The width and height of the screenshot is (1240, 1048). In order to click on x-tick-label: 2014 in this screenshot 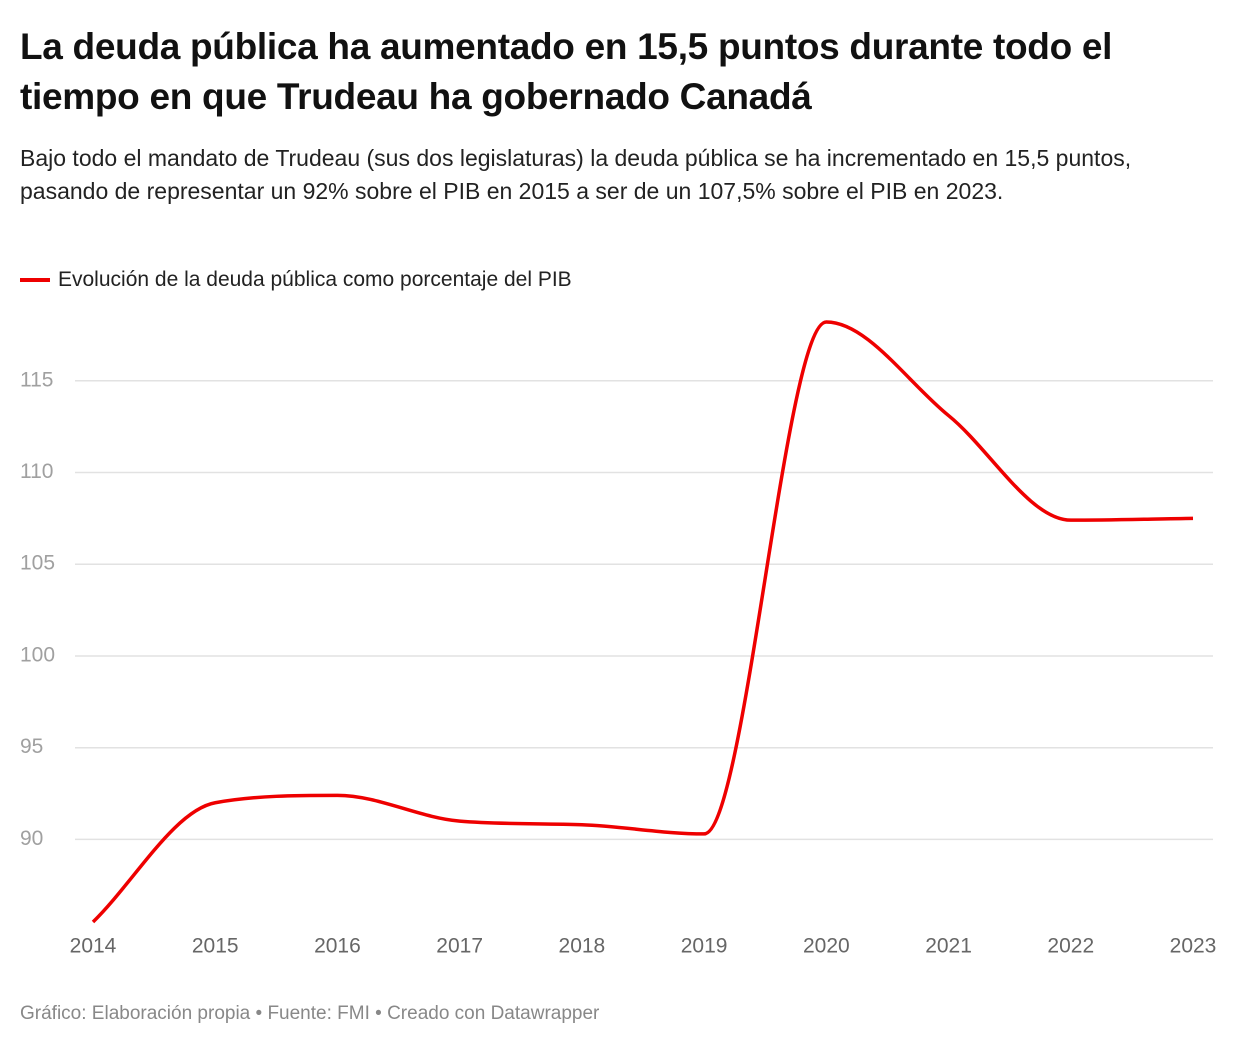, I will do `click(93, 946)`.